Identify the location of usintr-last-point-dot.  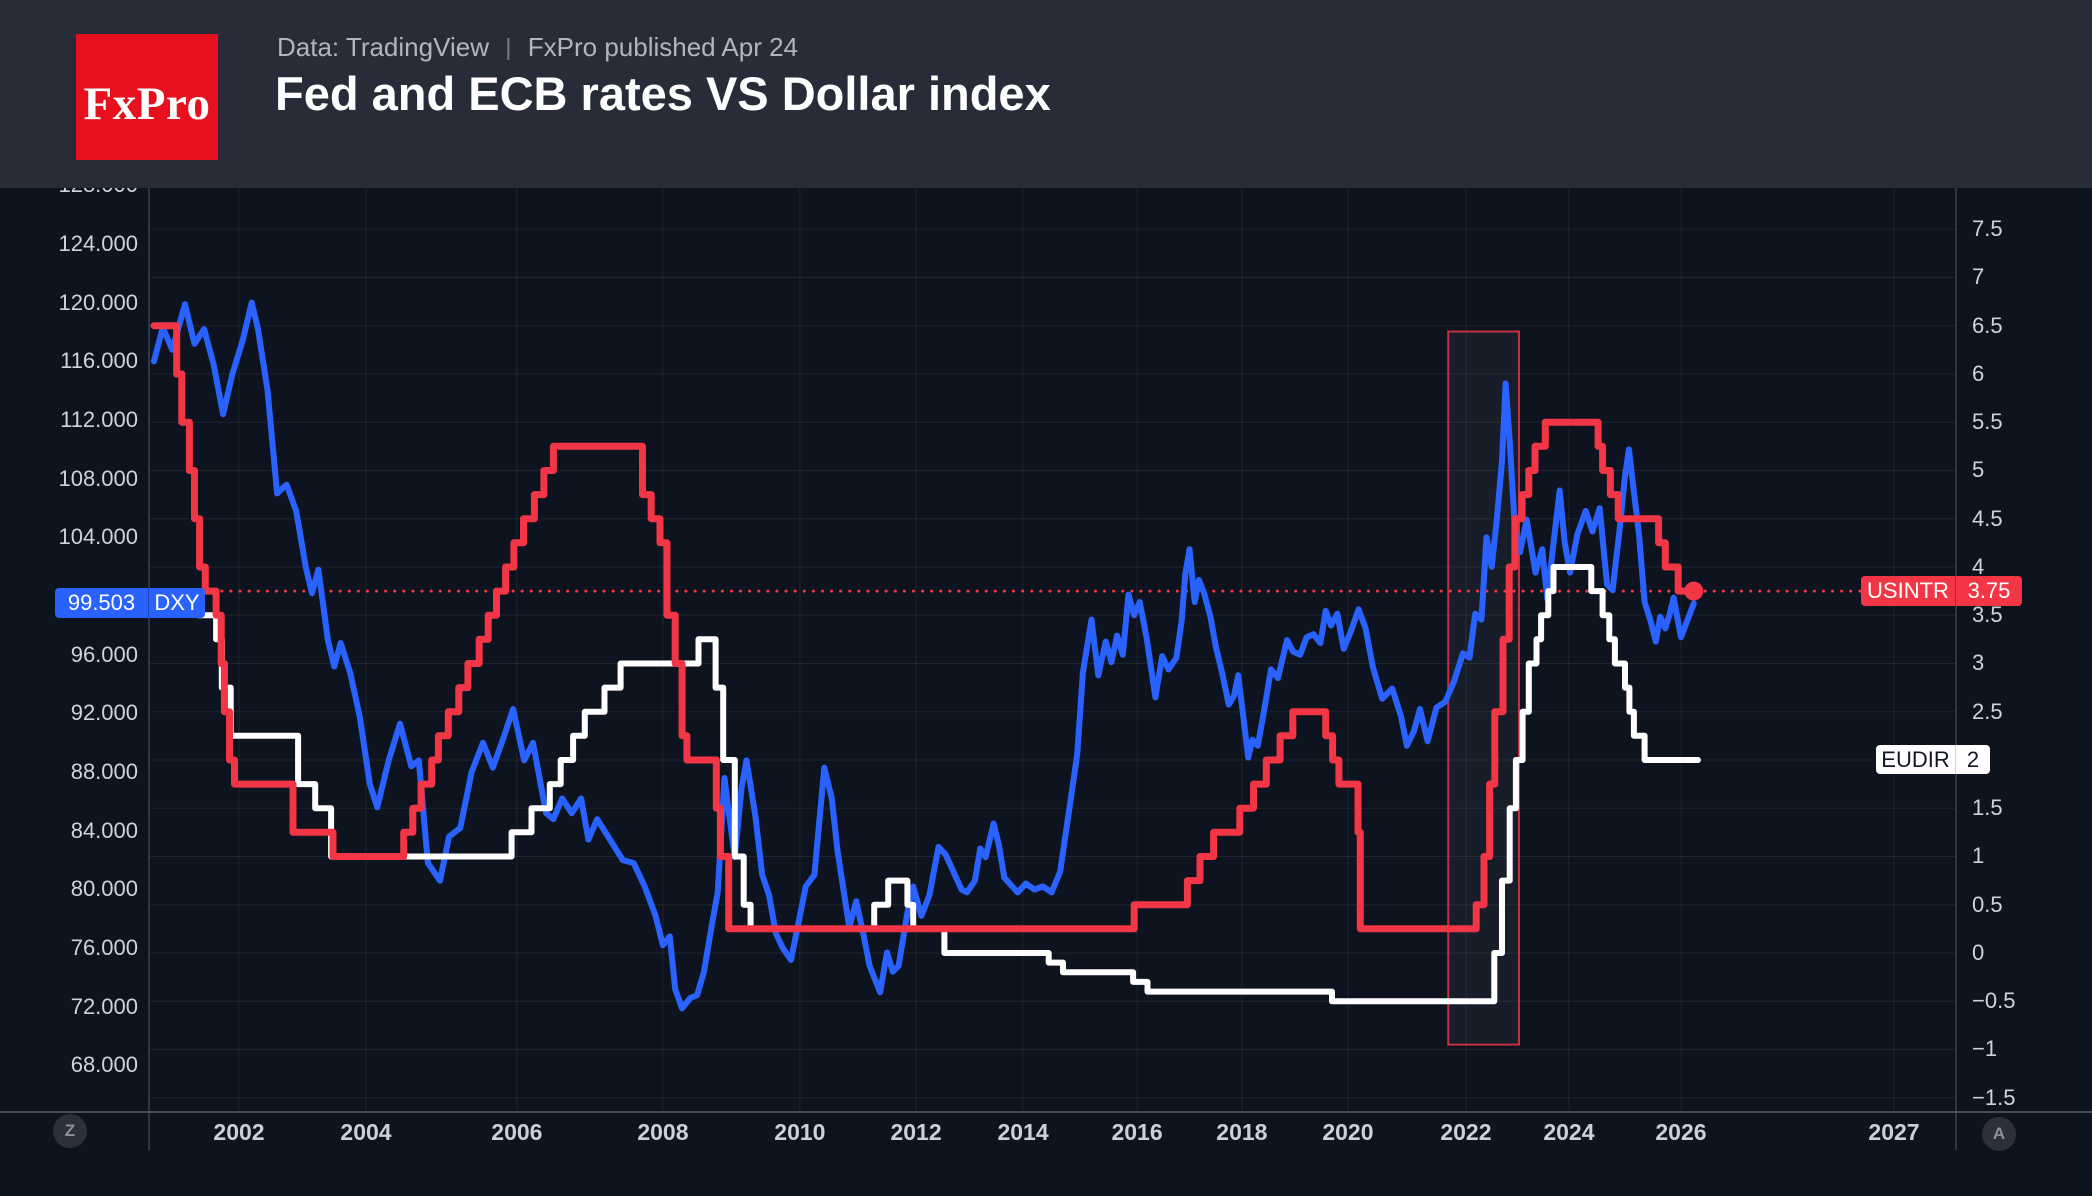
(1694, 591).